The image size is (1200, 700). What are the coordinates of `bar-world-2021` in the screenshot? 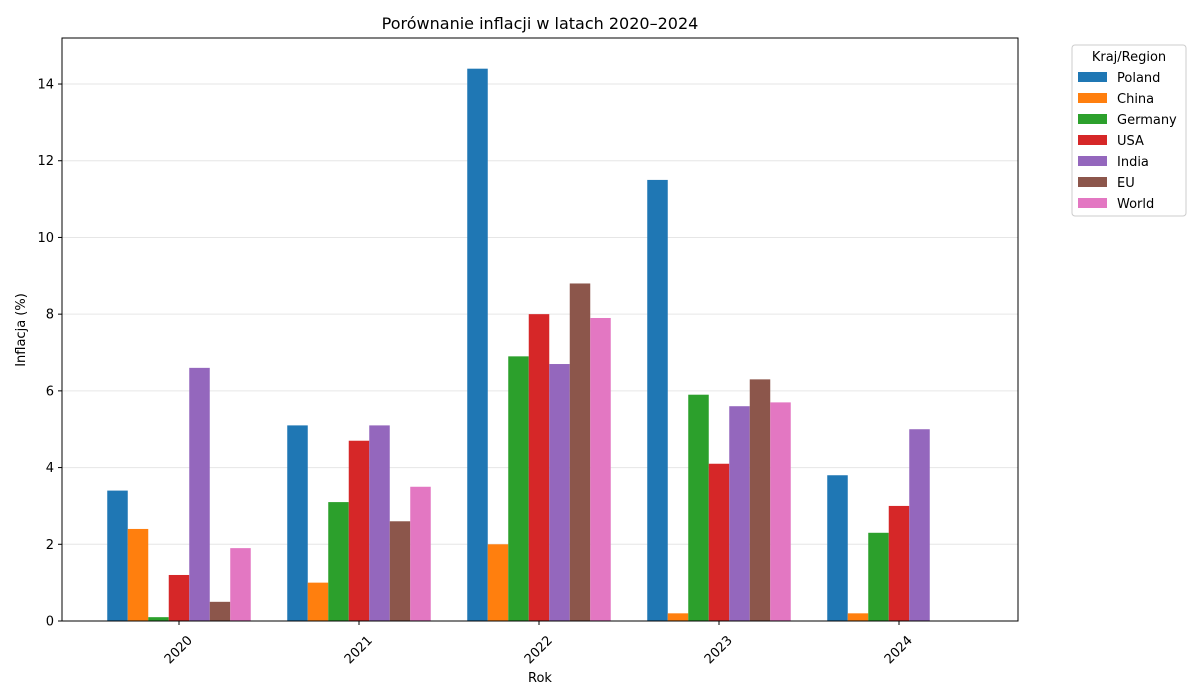 It's located at (420, 553).